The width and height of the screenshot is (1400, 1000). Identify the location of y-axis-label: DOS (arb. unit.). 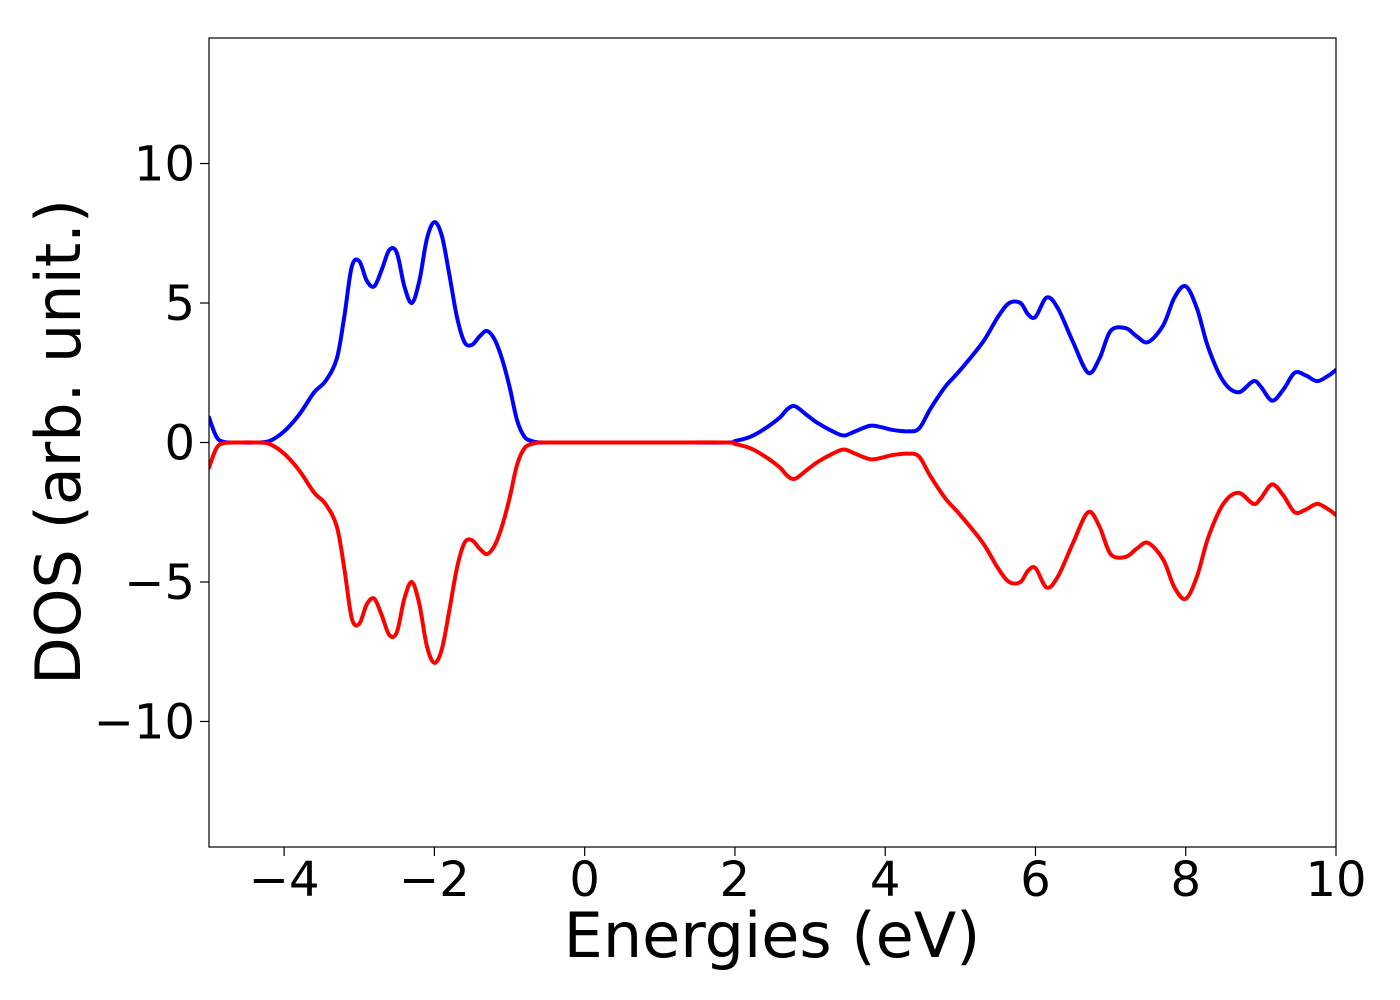
(58, 442).